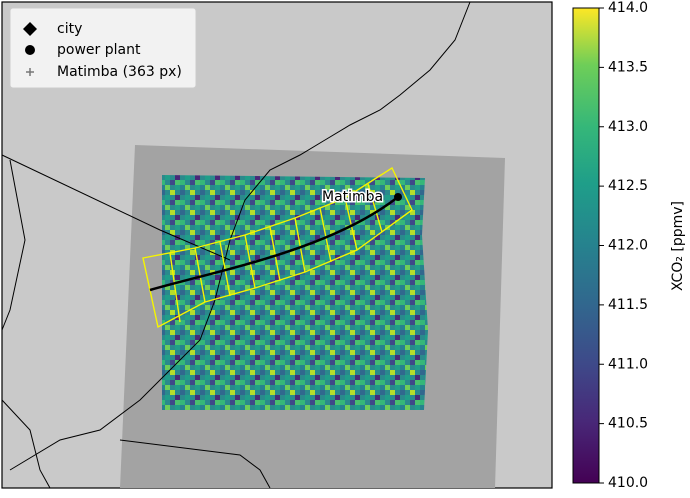 This screenshot has height=498, width=690. What do you see at coordinates (352, 197) in the screenshot?
I see `annotation: Matimba` at bounding box center [352, 197].